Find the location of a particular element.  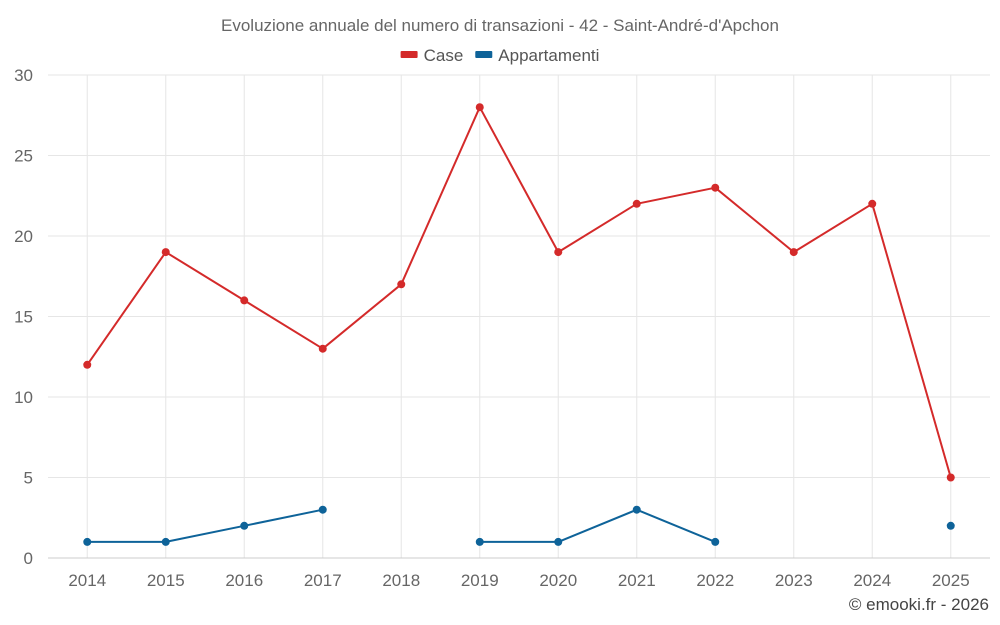

x-tick-label: 2018 is located at coordinates (401, 580).